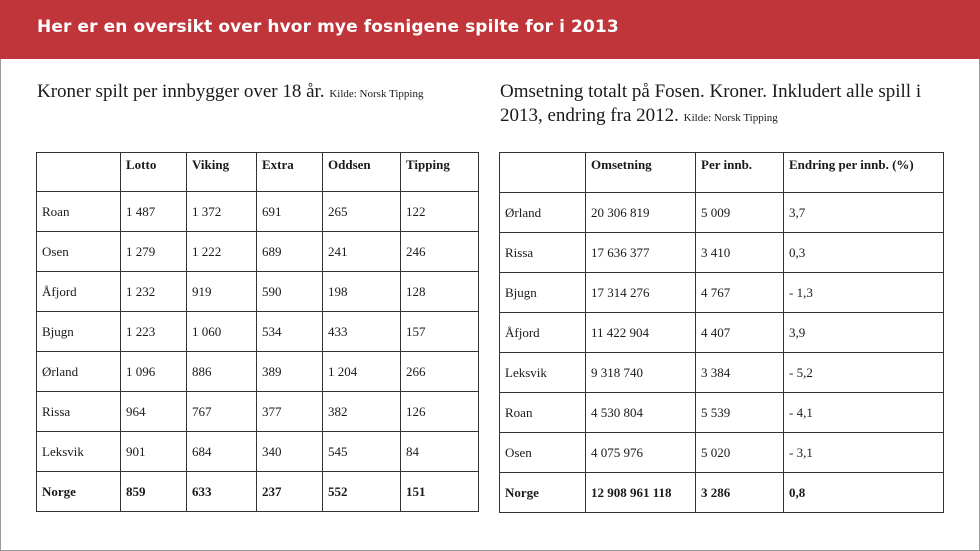  Describe the element at coordinates (739, 452) in the screenshot. I see `turnover-cell: 5 020` at that location.